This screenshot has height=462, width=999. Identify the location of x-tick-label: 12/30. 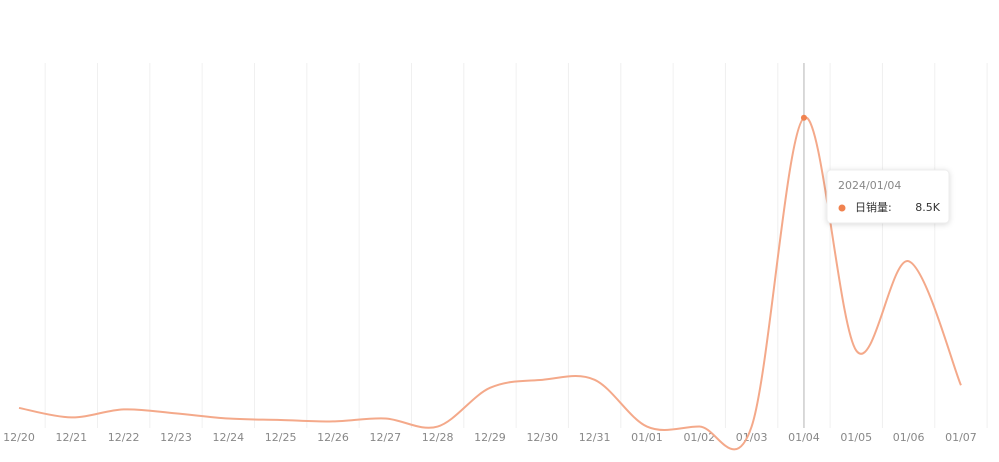
(542, 437).